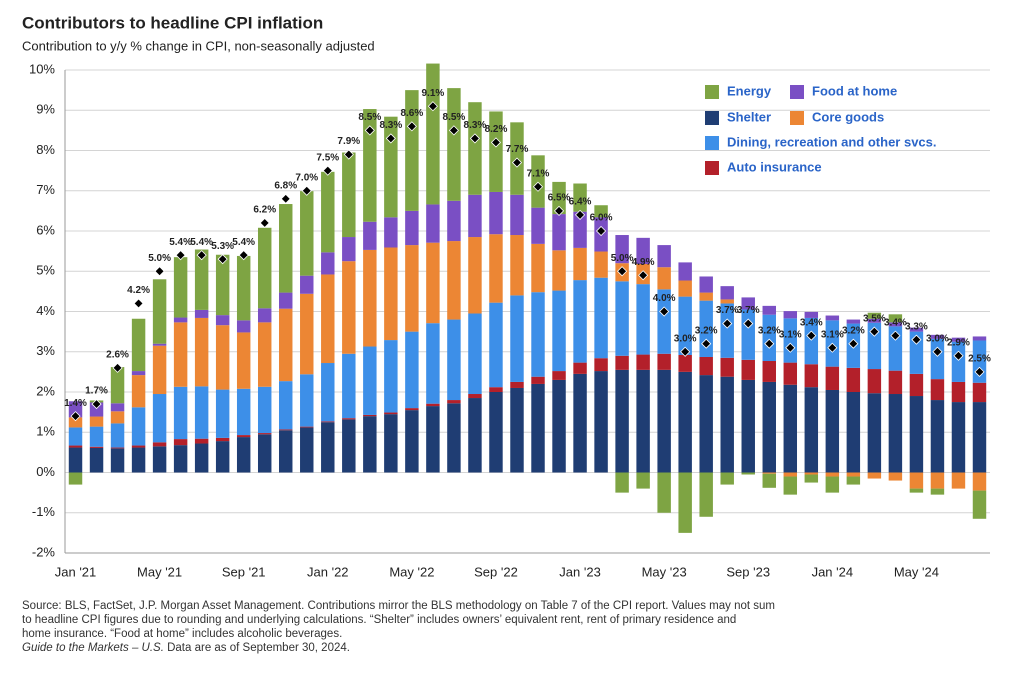 The width and height of the screenshot is (1024, 676). I want to click on legend-item: Dining, recreation and other svcs., so click(821, 142).